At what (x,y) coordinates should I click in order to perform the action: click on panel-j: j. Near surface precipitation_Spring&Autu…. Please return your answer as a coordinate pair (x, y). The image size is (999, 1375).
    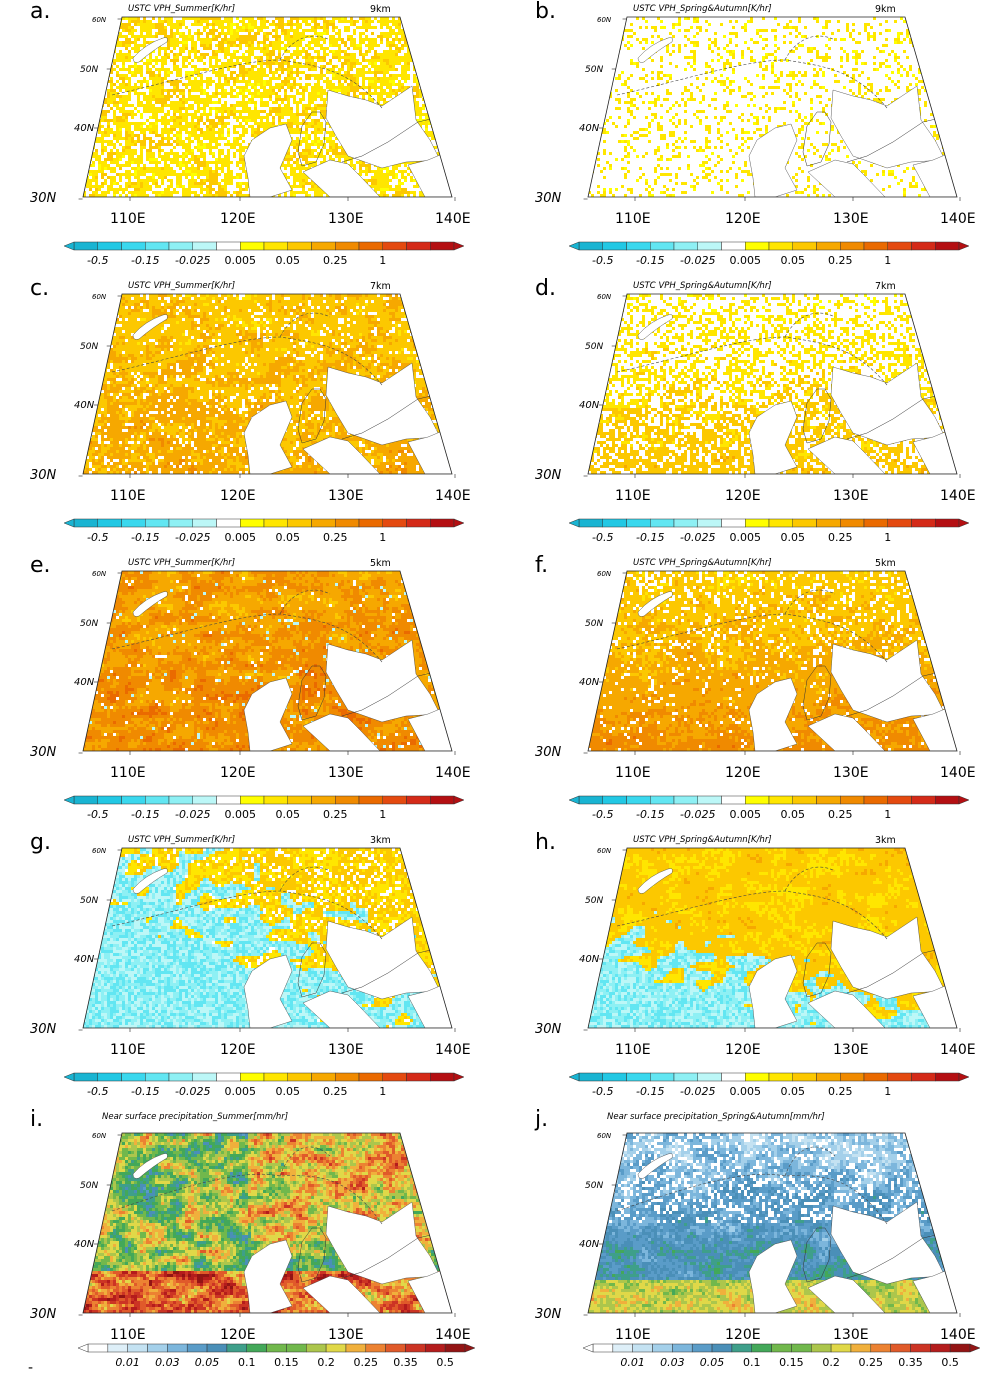
    Looking at the image, I should click on (757, 1238).